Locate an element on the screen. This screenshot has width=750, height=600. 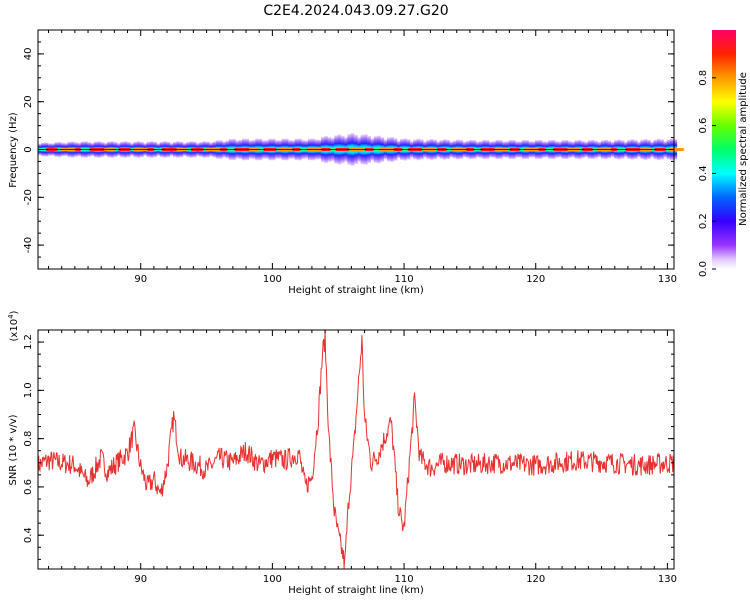
snr-x-tick-label: 100 is located at coordinates (272, 579).